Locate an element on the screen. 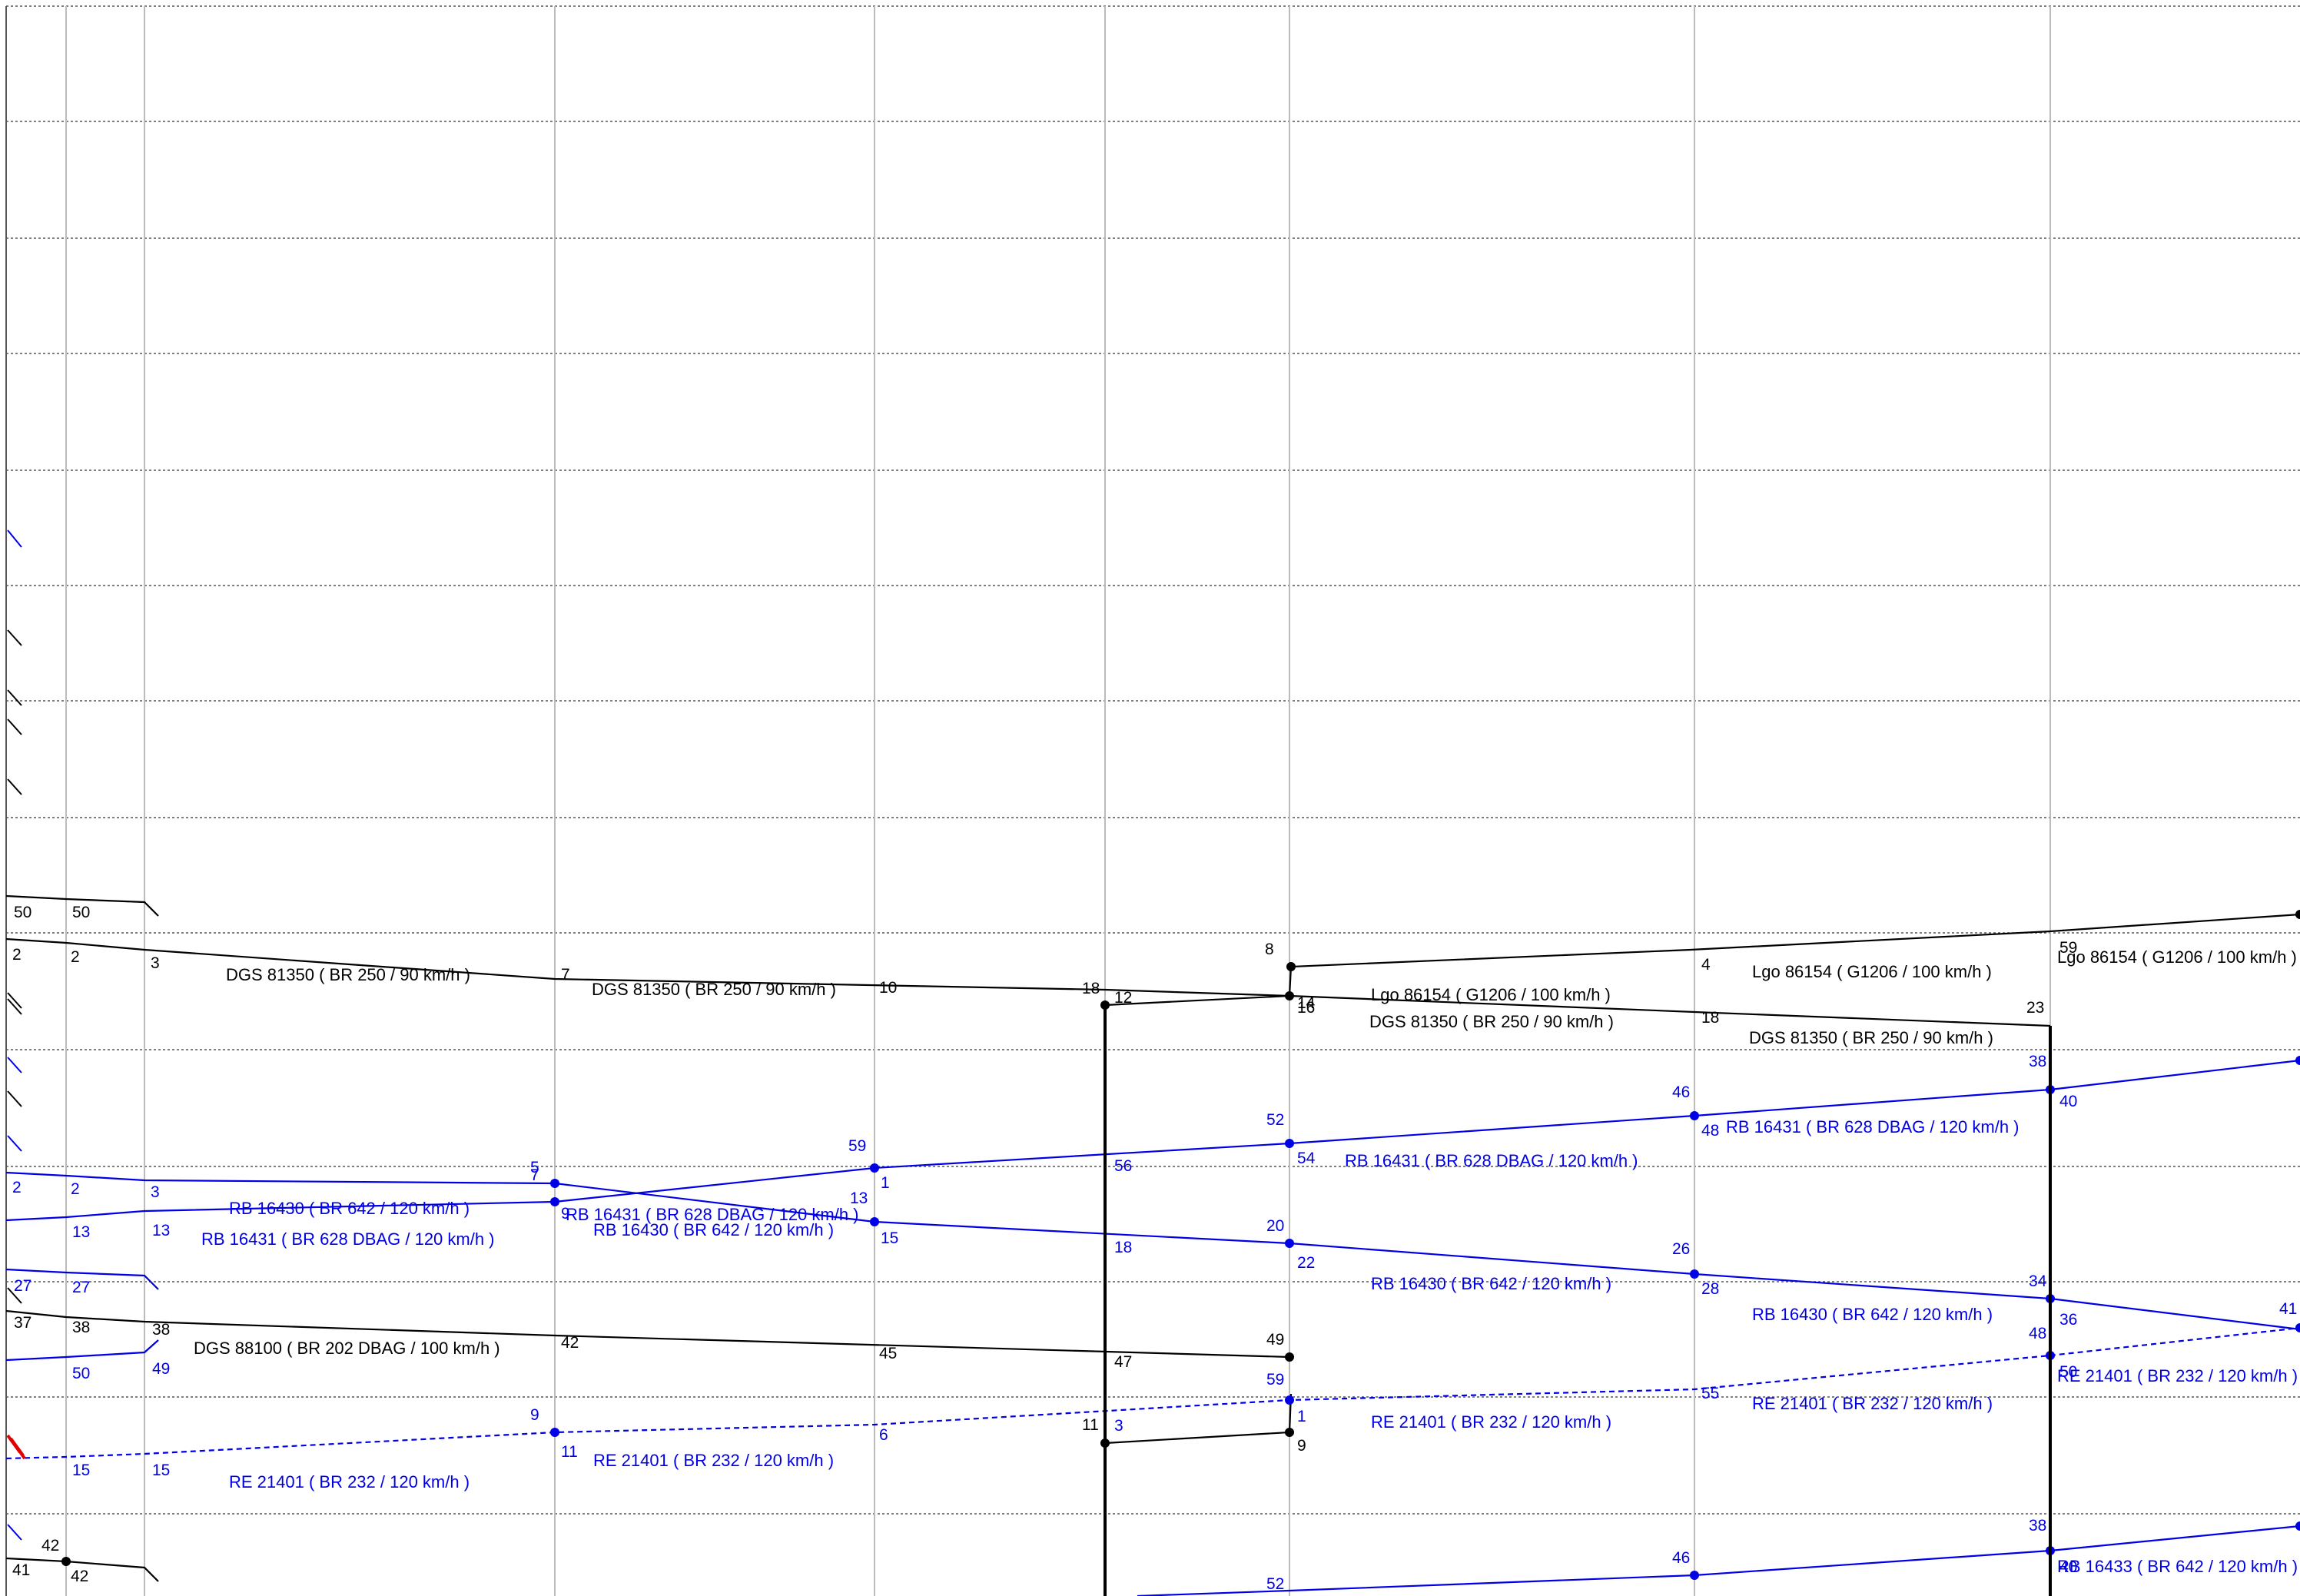 Image resolution: width=2300 pixels, height=1596 pixels. minute-label: 18 is located at coordinates (1091, 988).